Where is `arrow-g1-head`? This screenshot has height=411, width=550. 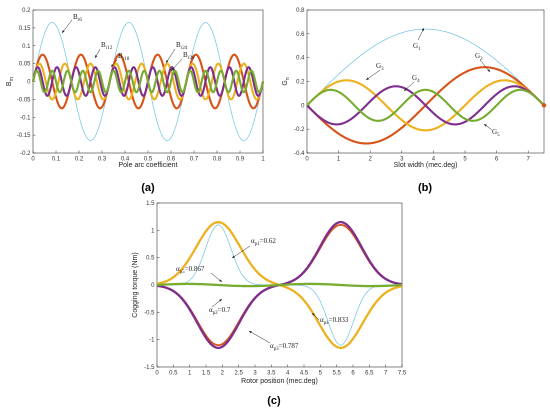
arrow-g1-head is located at coordinates (422, 29).